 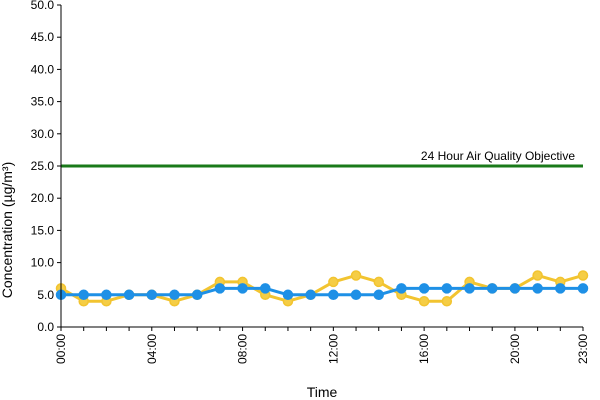 What do you see at coordinates (43, 230) in the screenshot?
I see `y-tick-label: 15.0` at bounding box center [43, 230].